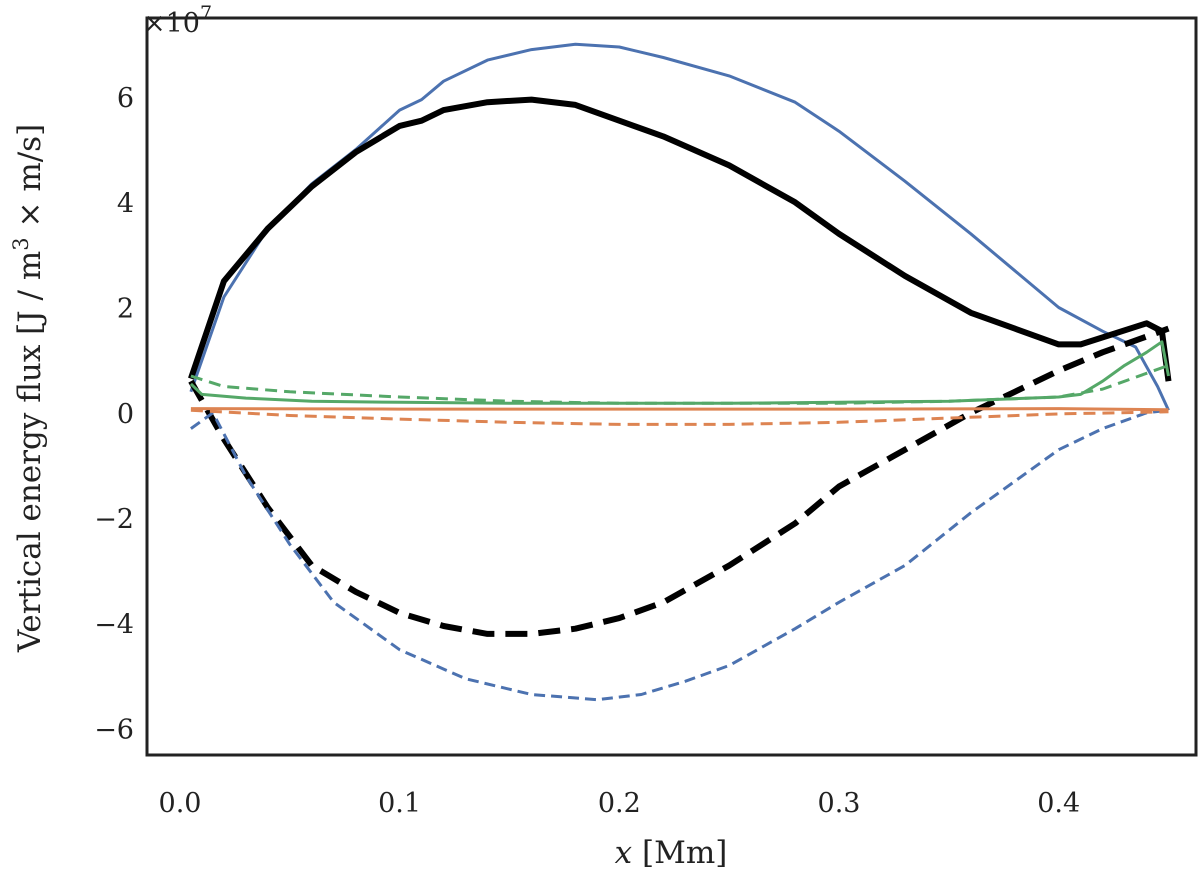 The width and height of the screenshot is (1200, 874). What do you see at coordinates (114, 730) in the screenshot?
I see `y-tick-label: −6` at bounding box center [114, 730].